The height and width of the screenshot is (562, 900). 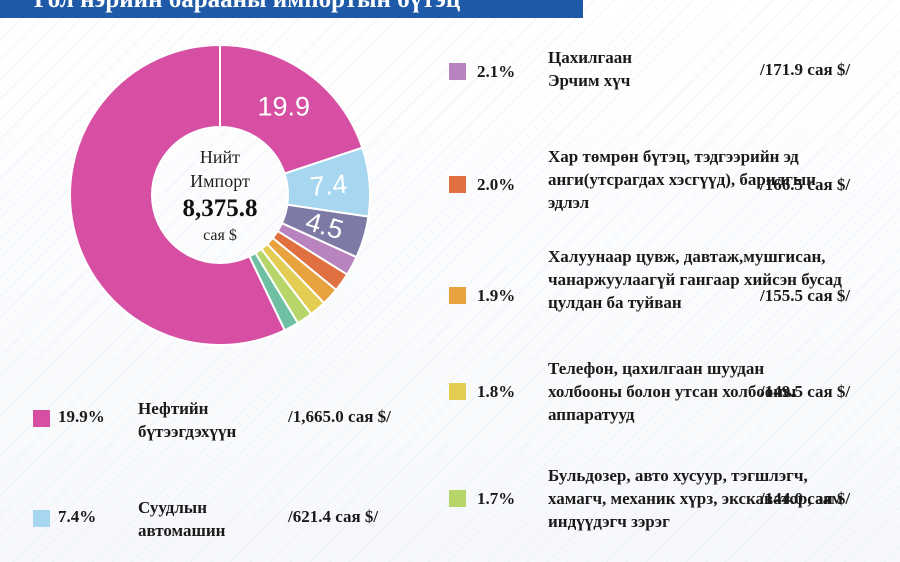 What do you see at coordinates (220, 235) in the screenshot?
I see `center-unit: сая $` at bounding box center [220, 235].